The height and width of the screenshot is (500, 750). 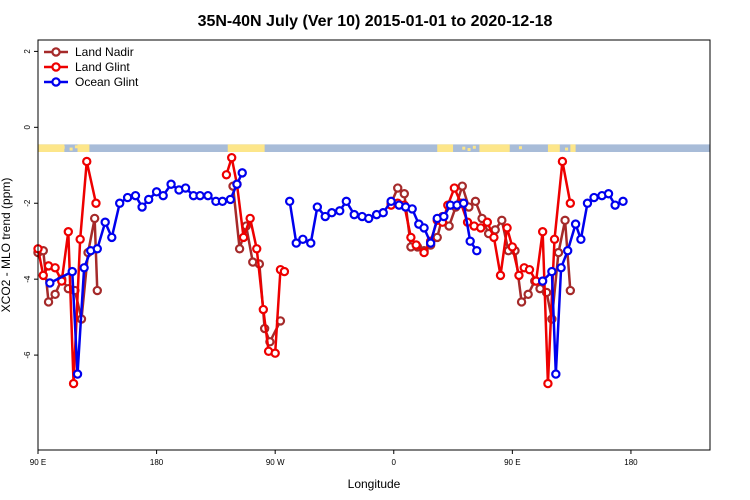 I want to click on y-axis: 2 0 -2 -4 -6, so click(x=30, y=204).